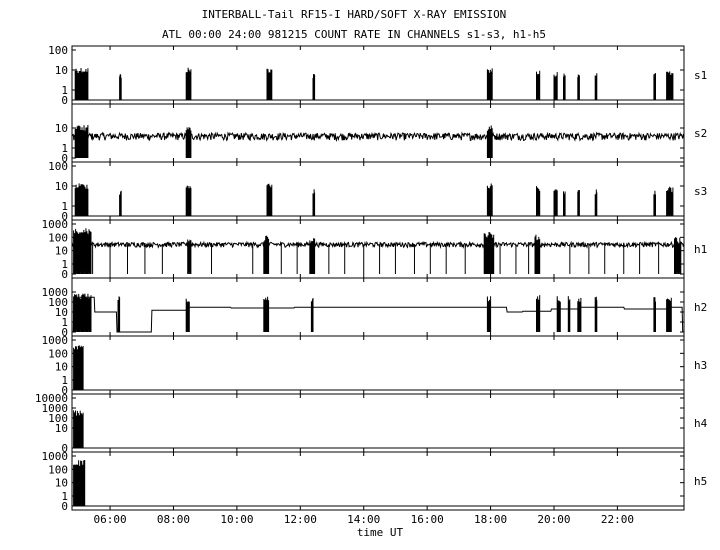 This screenshot has width=720, height=550. Describe the element at coordinates (700, 307) in the screenshot. I see `channel-label: h2` at that location.